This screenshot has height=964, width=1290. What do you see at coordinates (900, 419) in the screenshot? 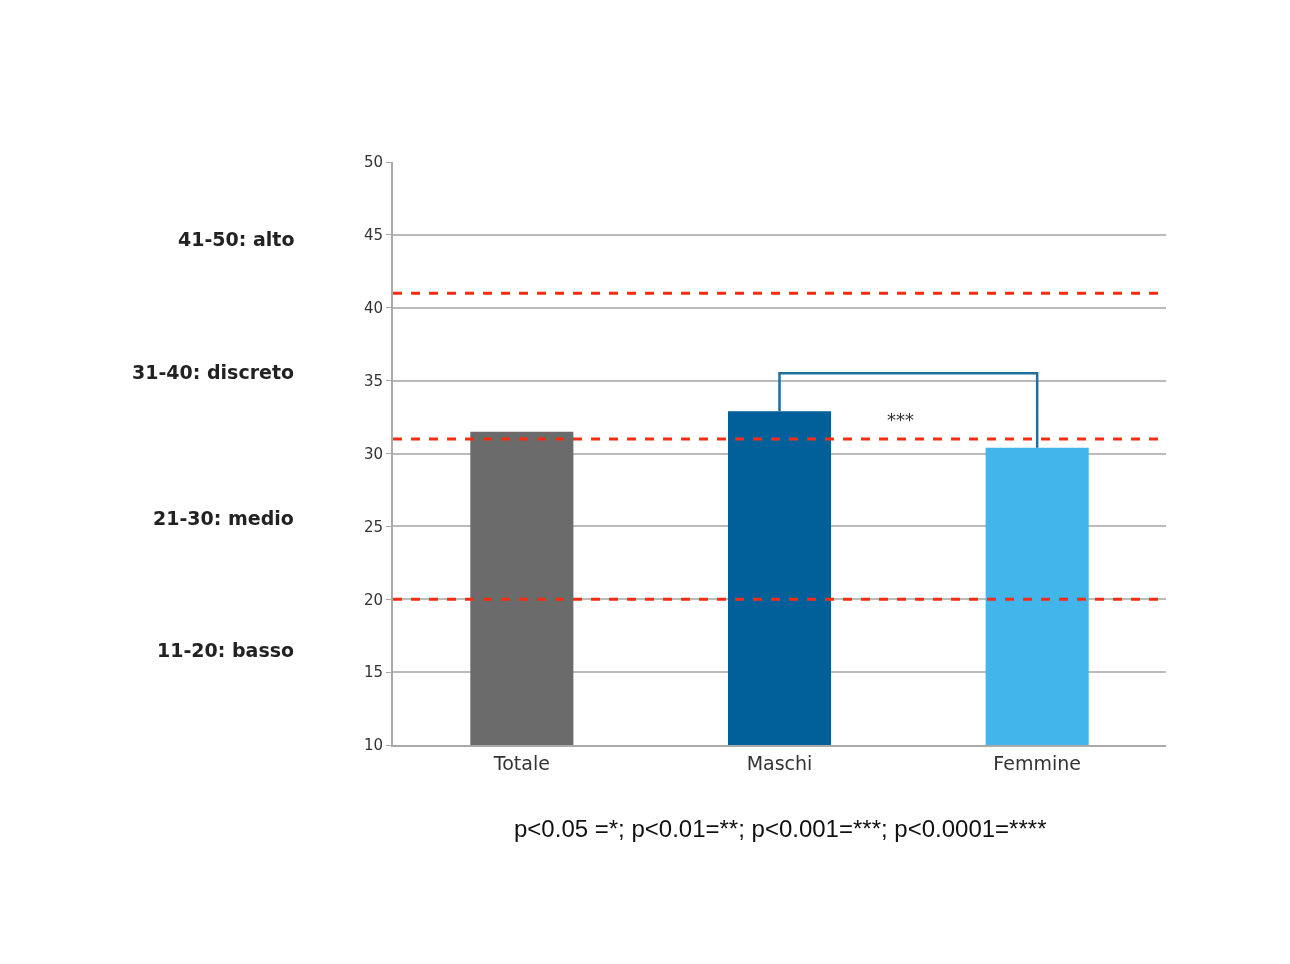
I see `annotation: ***` at bounding box center [900, 419].